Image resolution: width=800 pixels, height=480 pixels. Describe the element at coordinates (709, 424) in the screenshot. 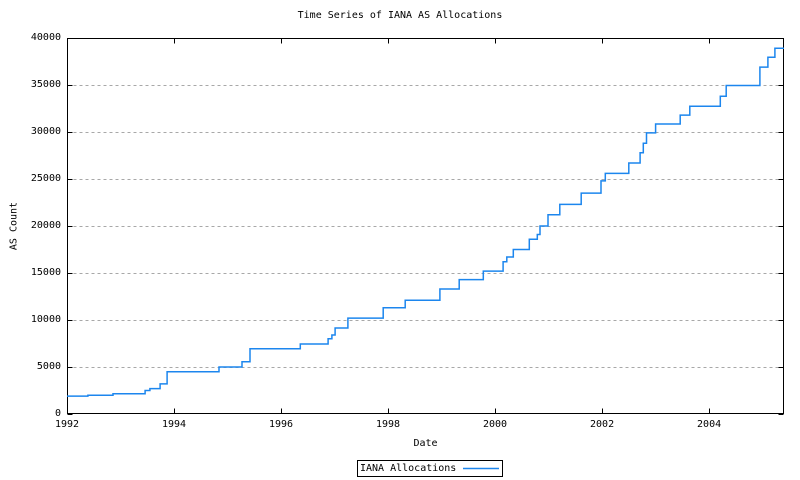

I see `x-tick-label: 2004` at that location.